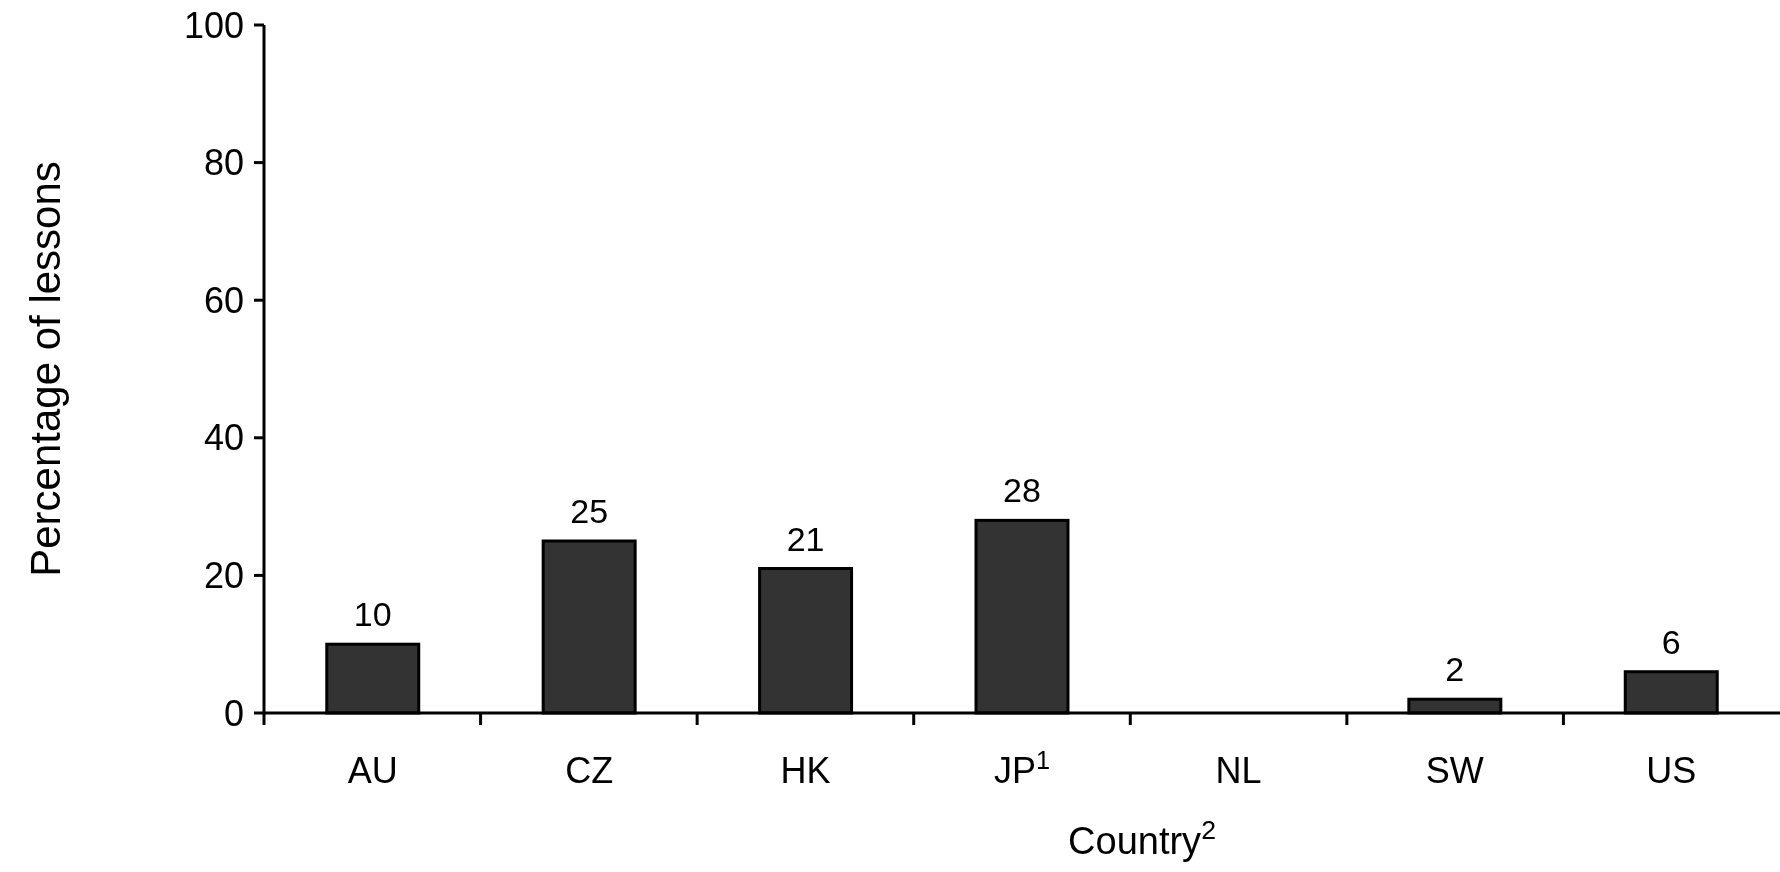 This screenshot has width=1780, height=872. What do you see at coordinates (233, 713) in the screenshot?
I see `y-tick-label: 0` at bounding box center [233, 713].